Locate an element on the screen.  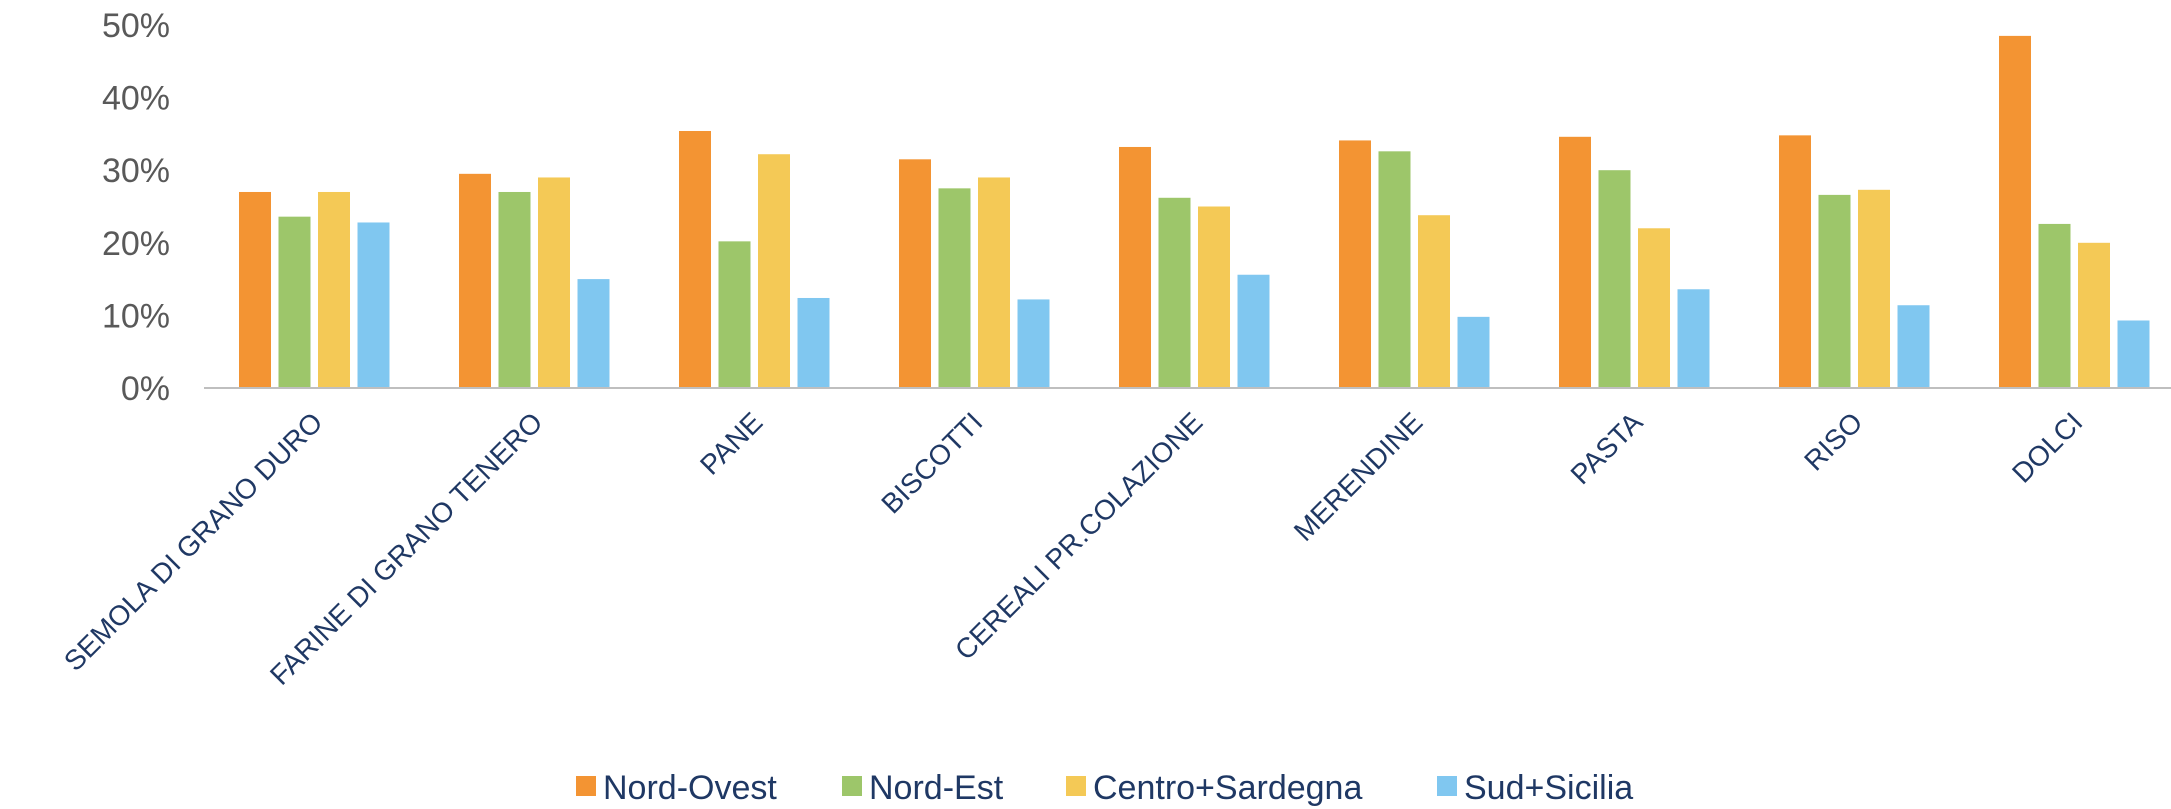
y-axis: 0% 10% 20% 30% 40% 50% is located at coordinates (136, 207).